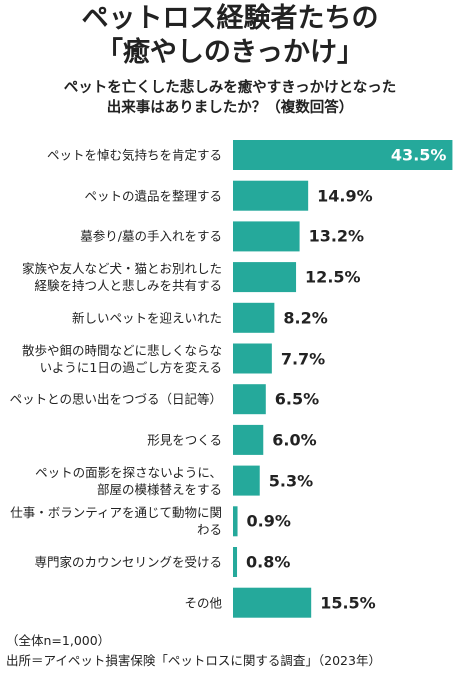 Image resolution: width=460 pixels, height=674 pixels. What do you see at coordinates (303, 358) in the screenshot?
I see `value-label: 7.7%` at bounding box center [303, 358].